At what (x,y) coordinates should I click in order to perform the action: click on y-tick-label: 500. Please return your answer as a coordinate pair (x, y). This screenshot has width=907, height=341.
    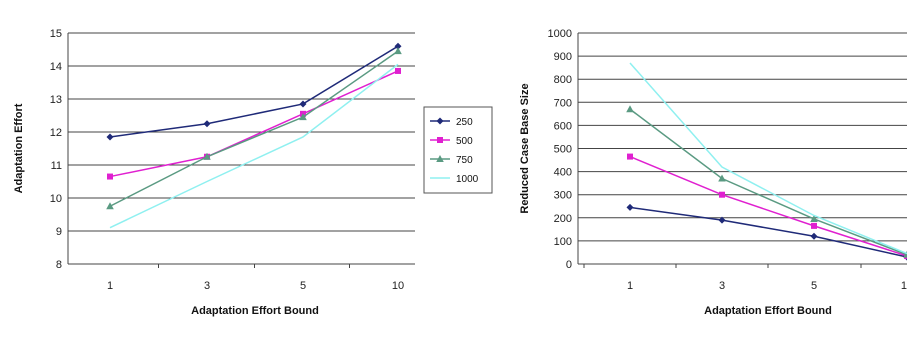
    Looking at the image, I should click on (563, 150).